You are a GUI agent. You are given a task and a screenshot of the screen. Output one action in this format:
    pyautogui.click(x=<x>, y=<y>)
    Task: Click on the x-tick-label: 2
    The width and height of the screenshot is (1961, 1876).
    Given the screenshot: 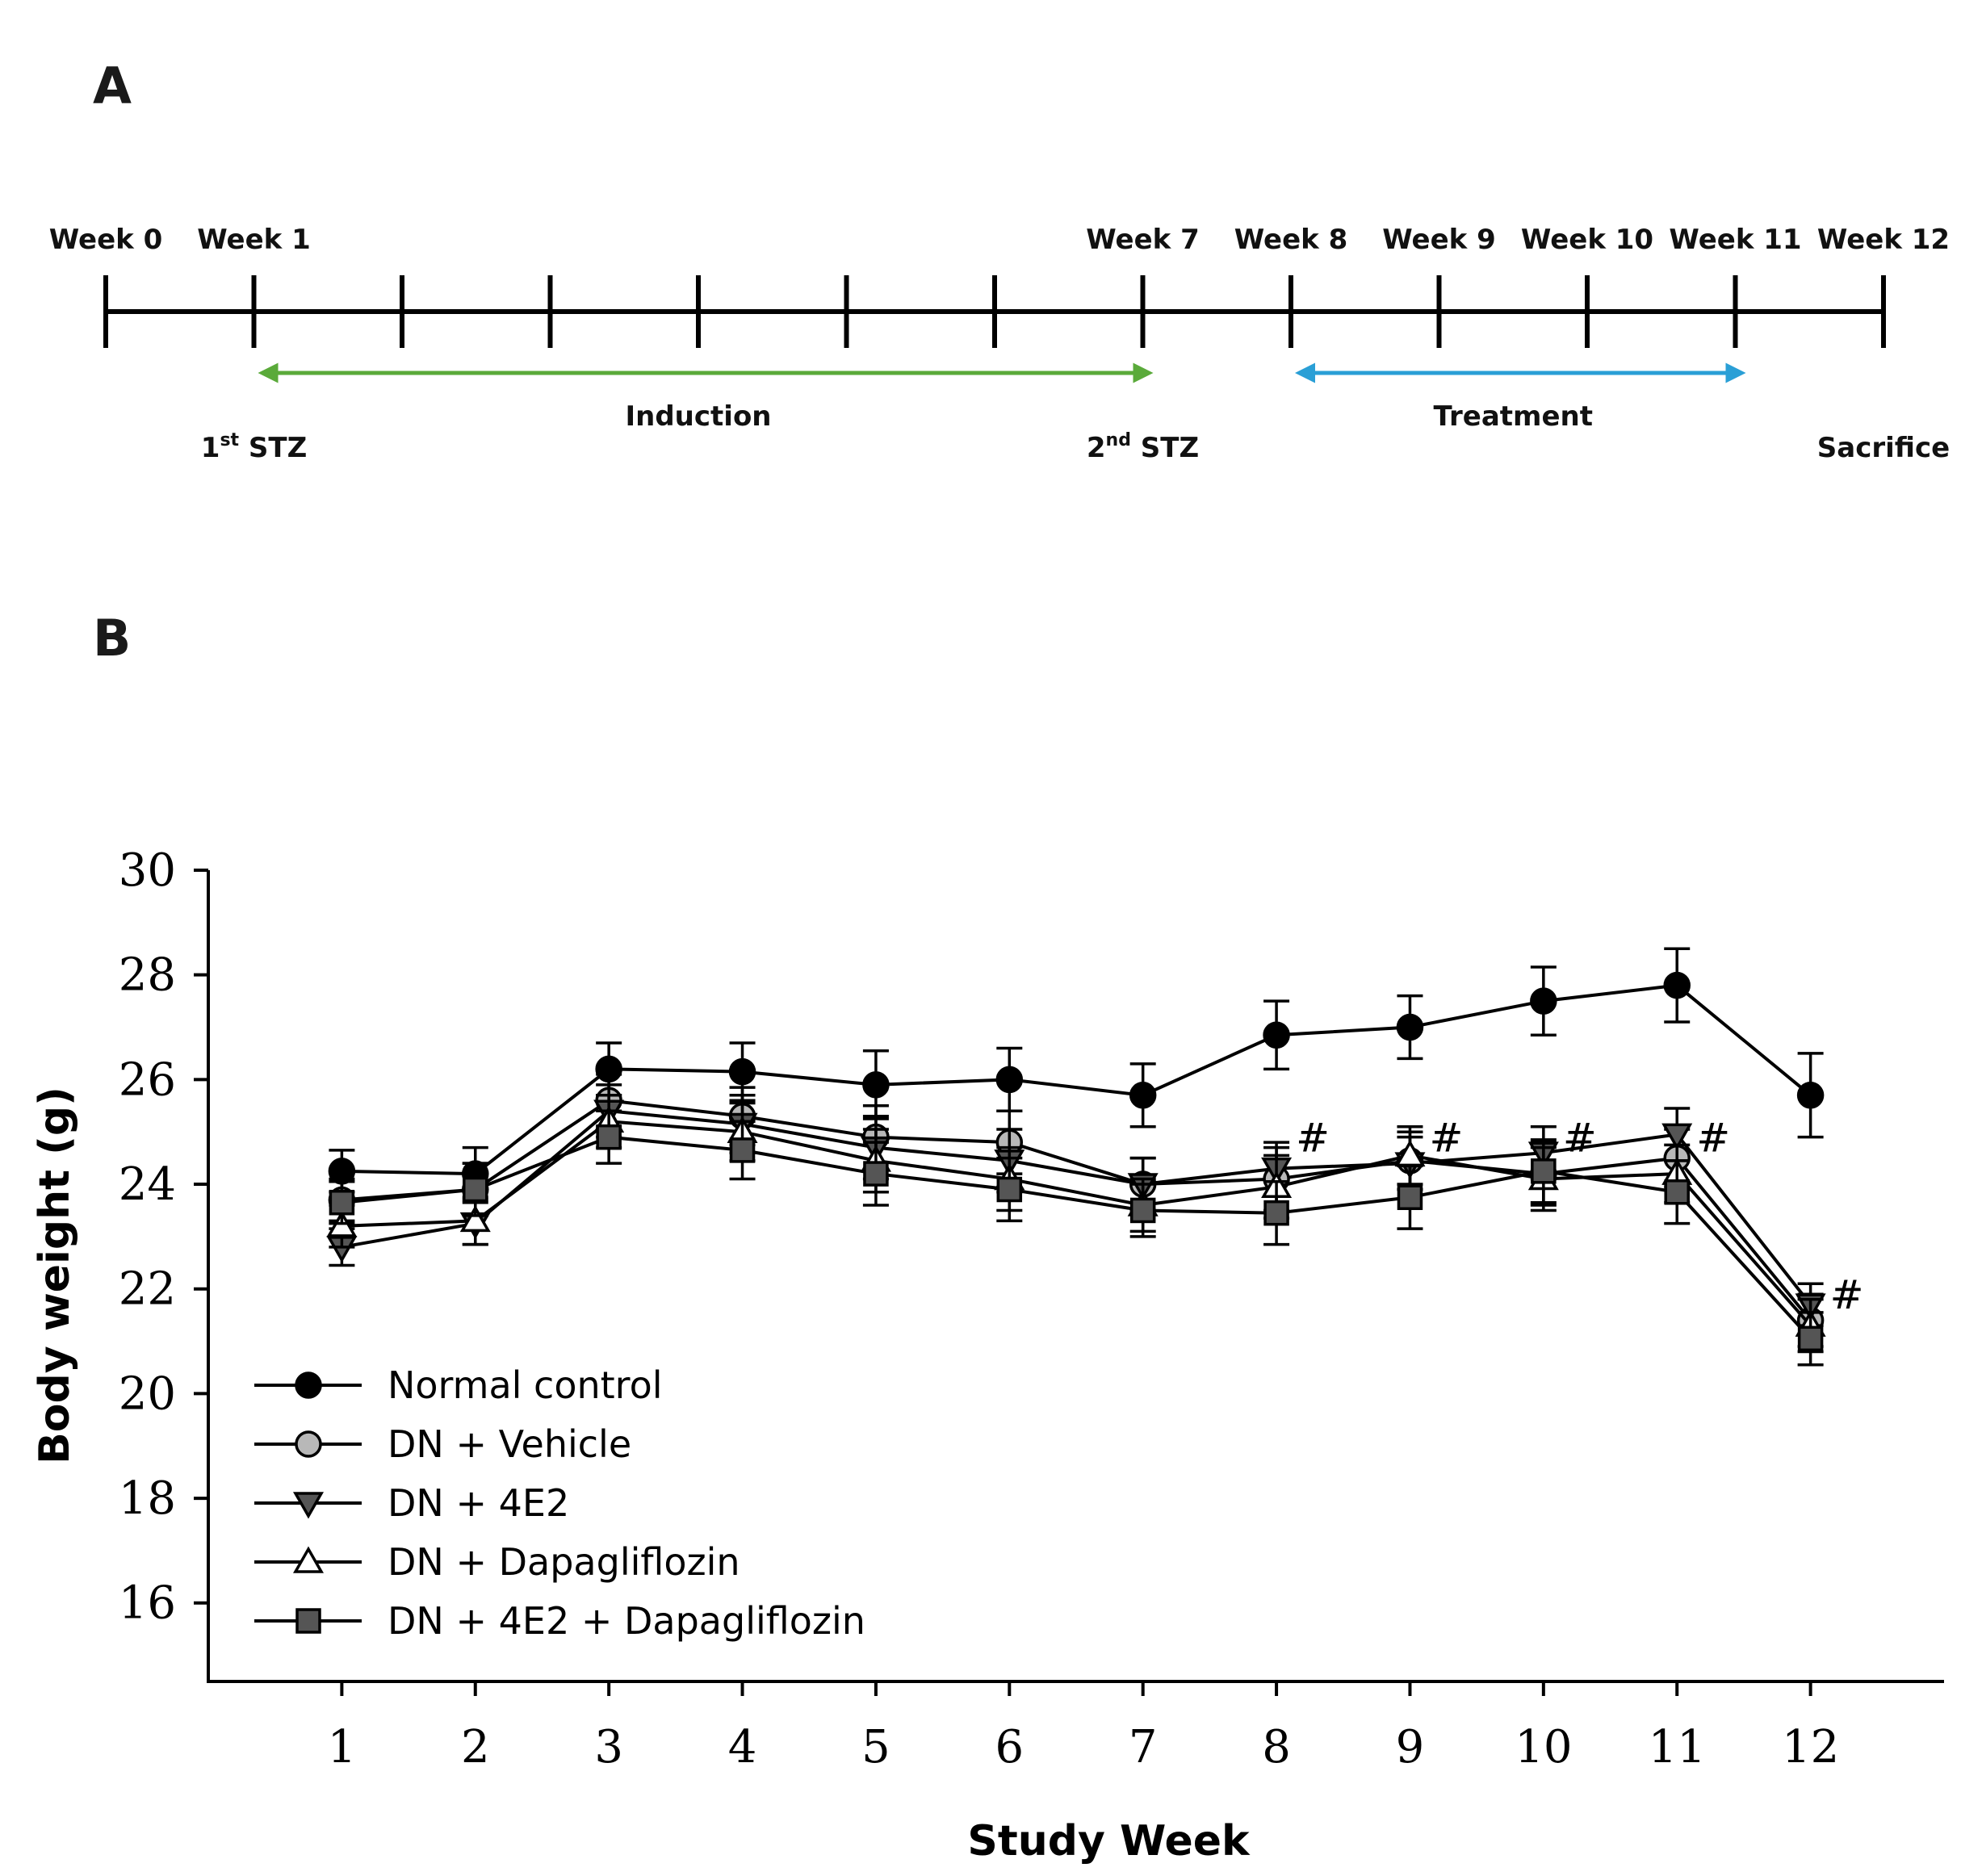 What is the action you would take?
    pyautogui.click(x=476, y=1747)
    